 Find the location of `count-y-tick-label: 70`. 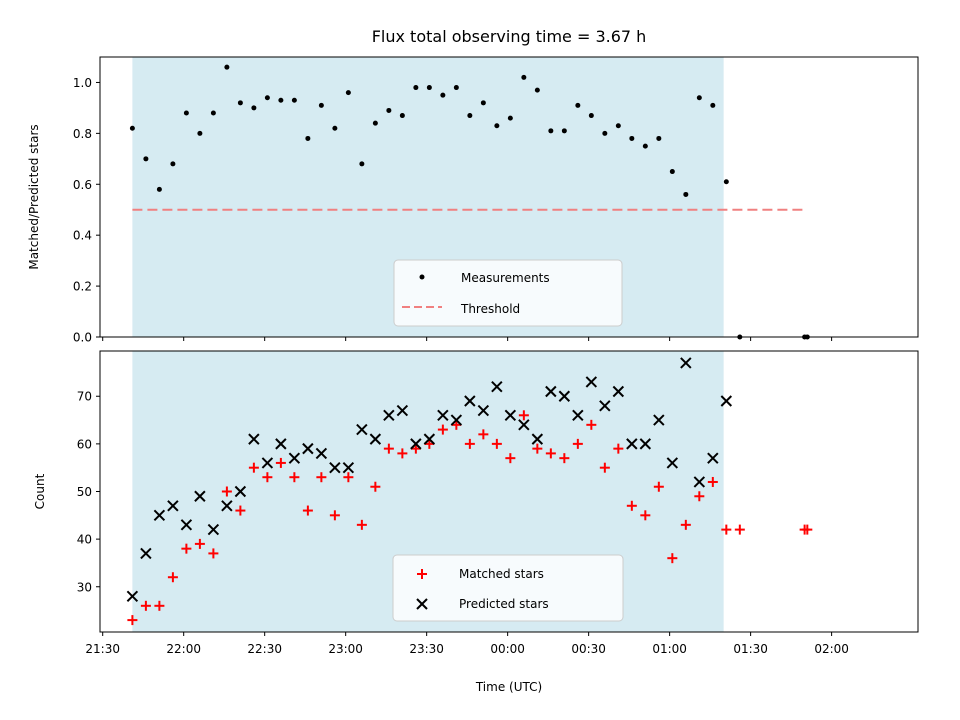

count-y-tick-label: 70 is located at coordinates (84, 397).